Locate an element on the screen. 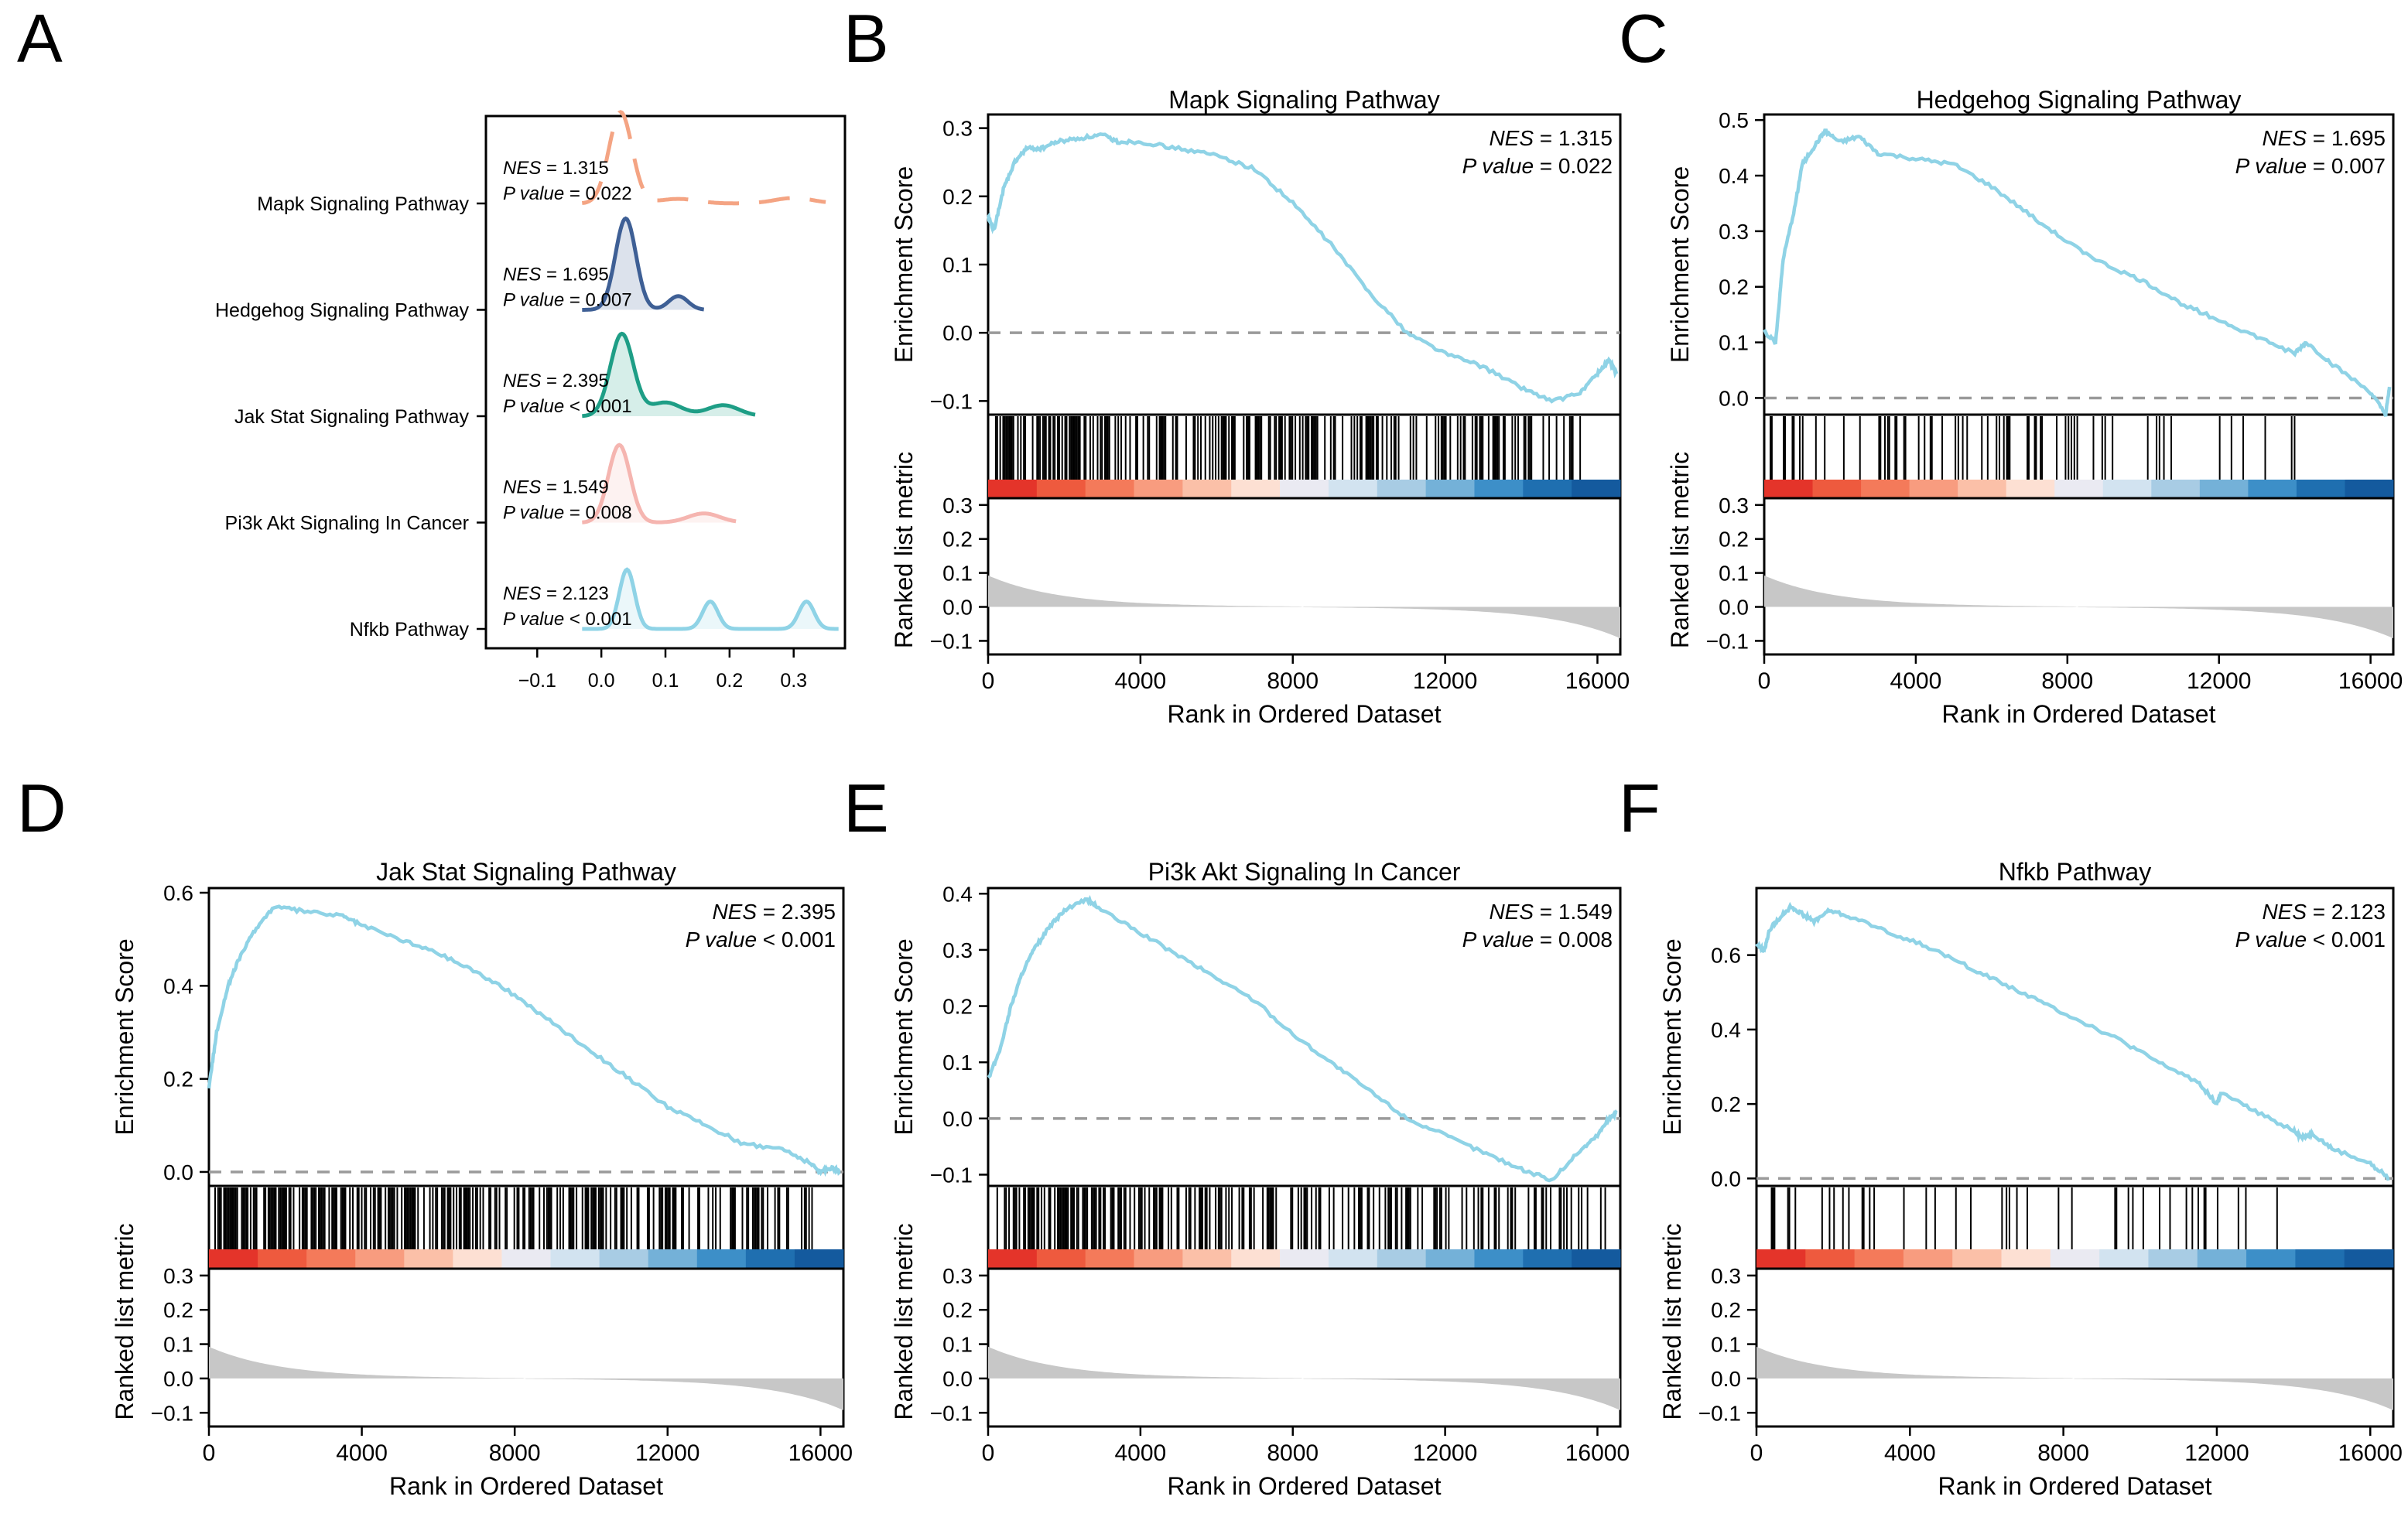 This screenshot has width=2408, height=1517. ridge-5: Nfkb Pathway NES = 2.123 P value < 0.001 is located at coordinates (594, 604).